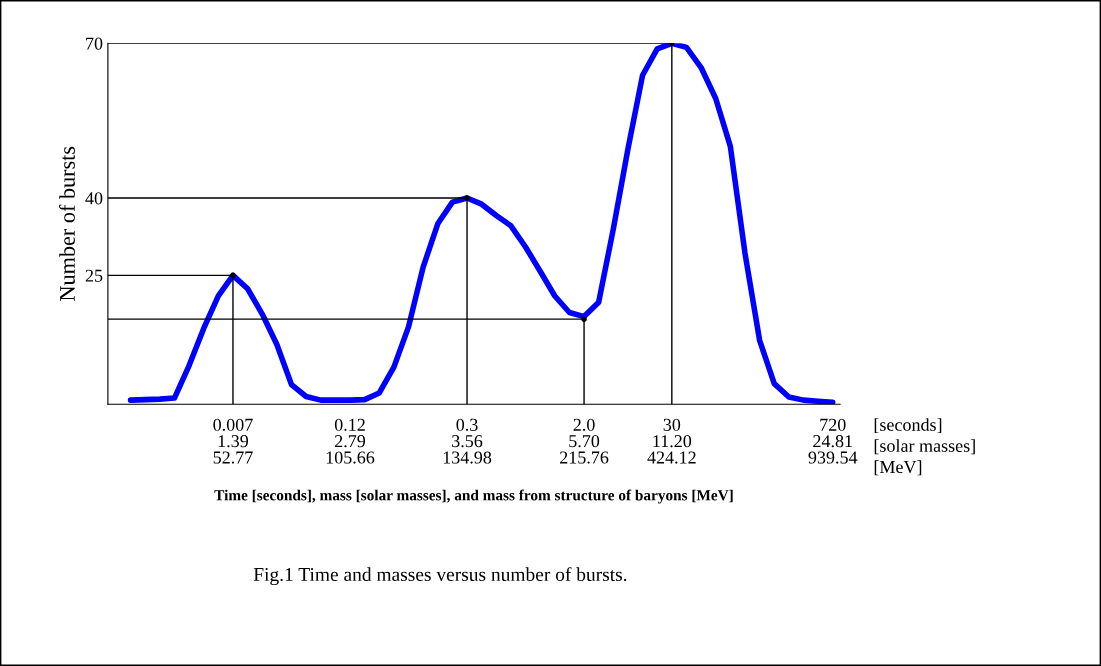  What do you see at coordinates (898, 468) in the screenshot?
I see `text: [MeV]` at bounding box center [898, 468].